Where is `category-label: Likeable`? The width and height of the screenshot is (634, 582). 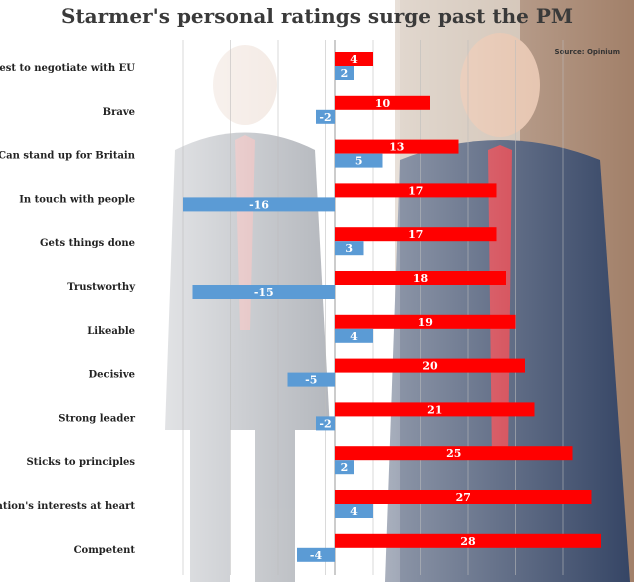
category-label: Likeable is located at coordinates (111, 331).